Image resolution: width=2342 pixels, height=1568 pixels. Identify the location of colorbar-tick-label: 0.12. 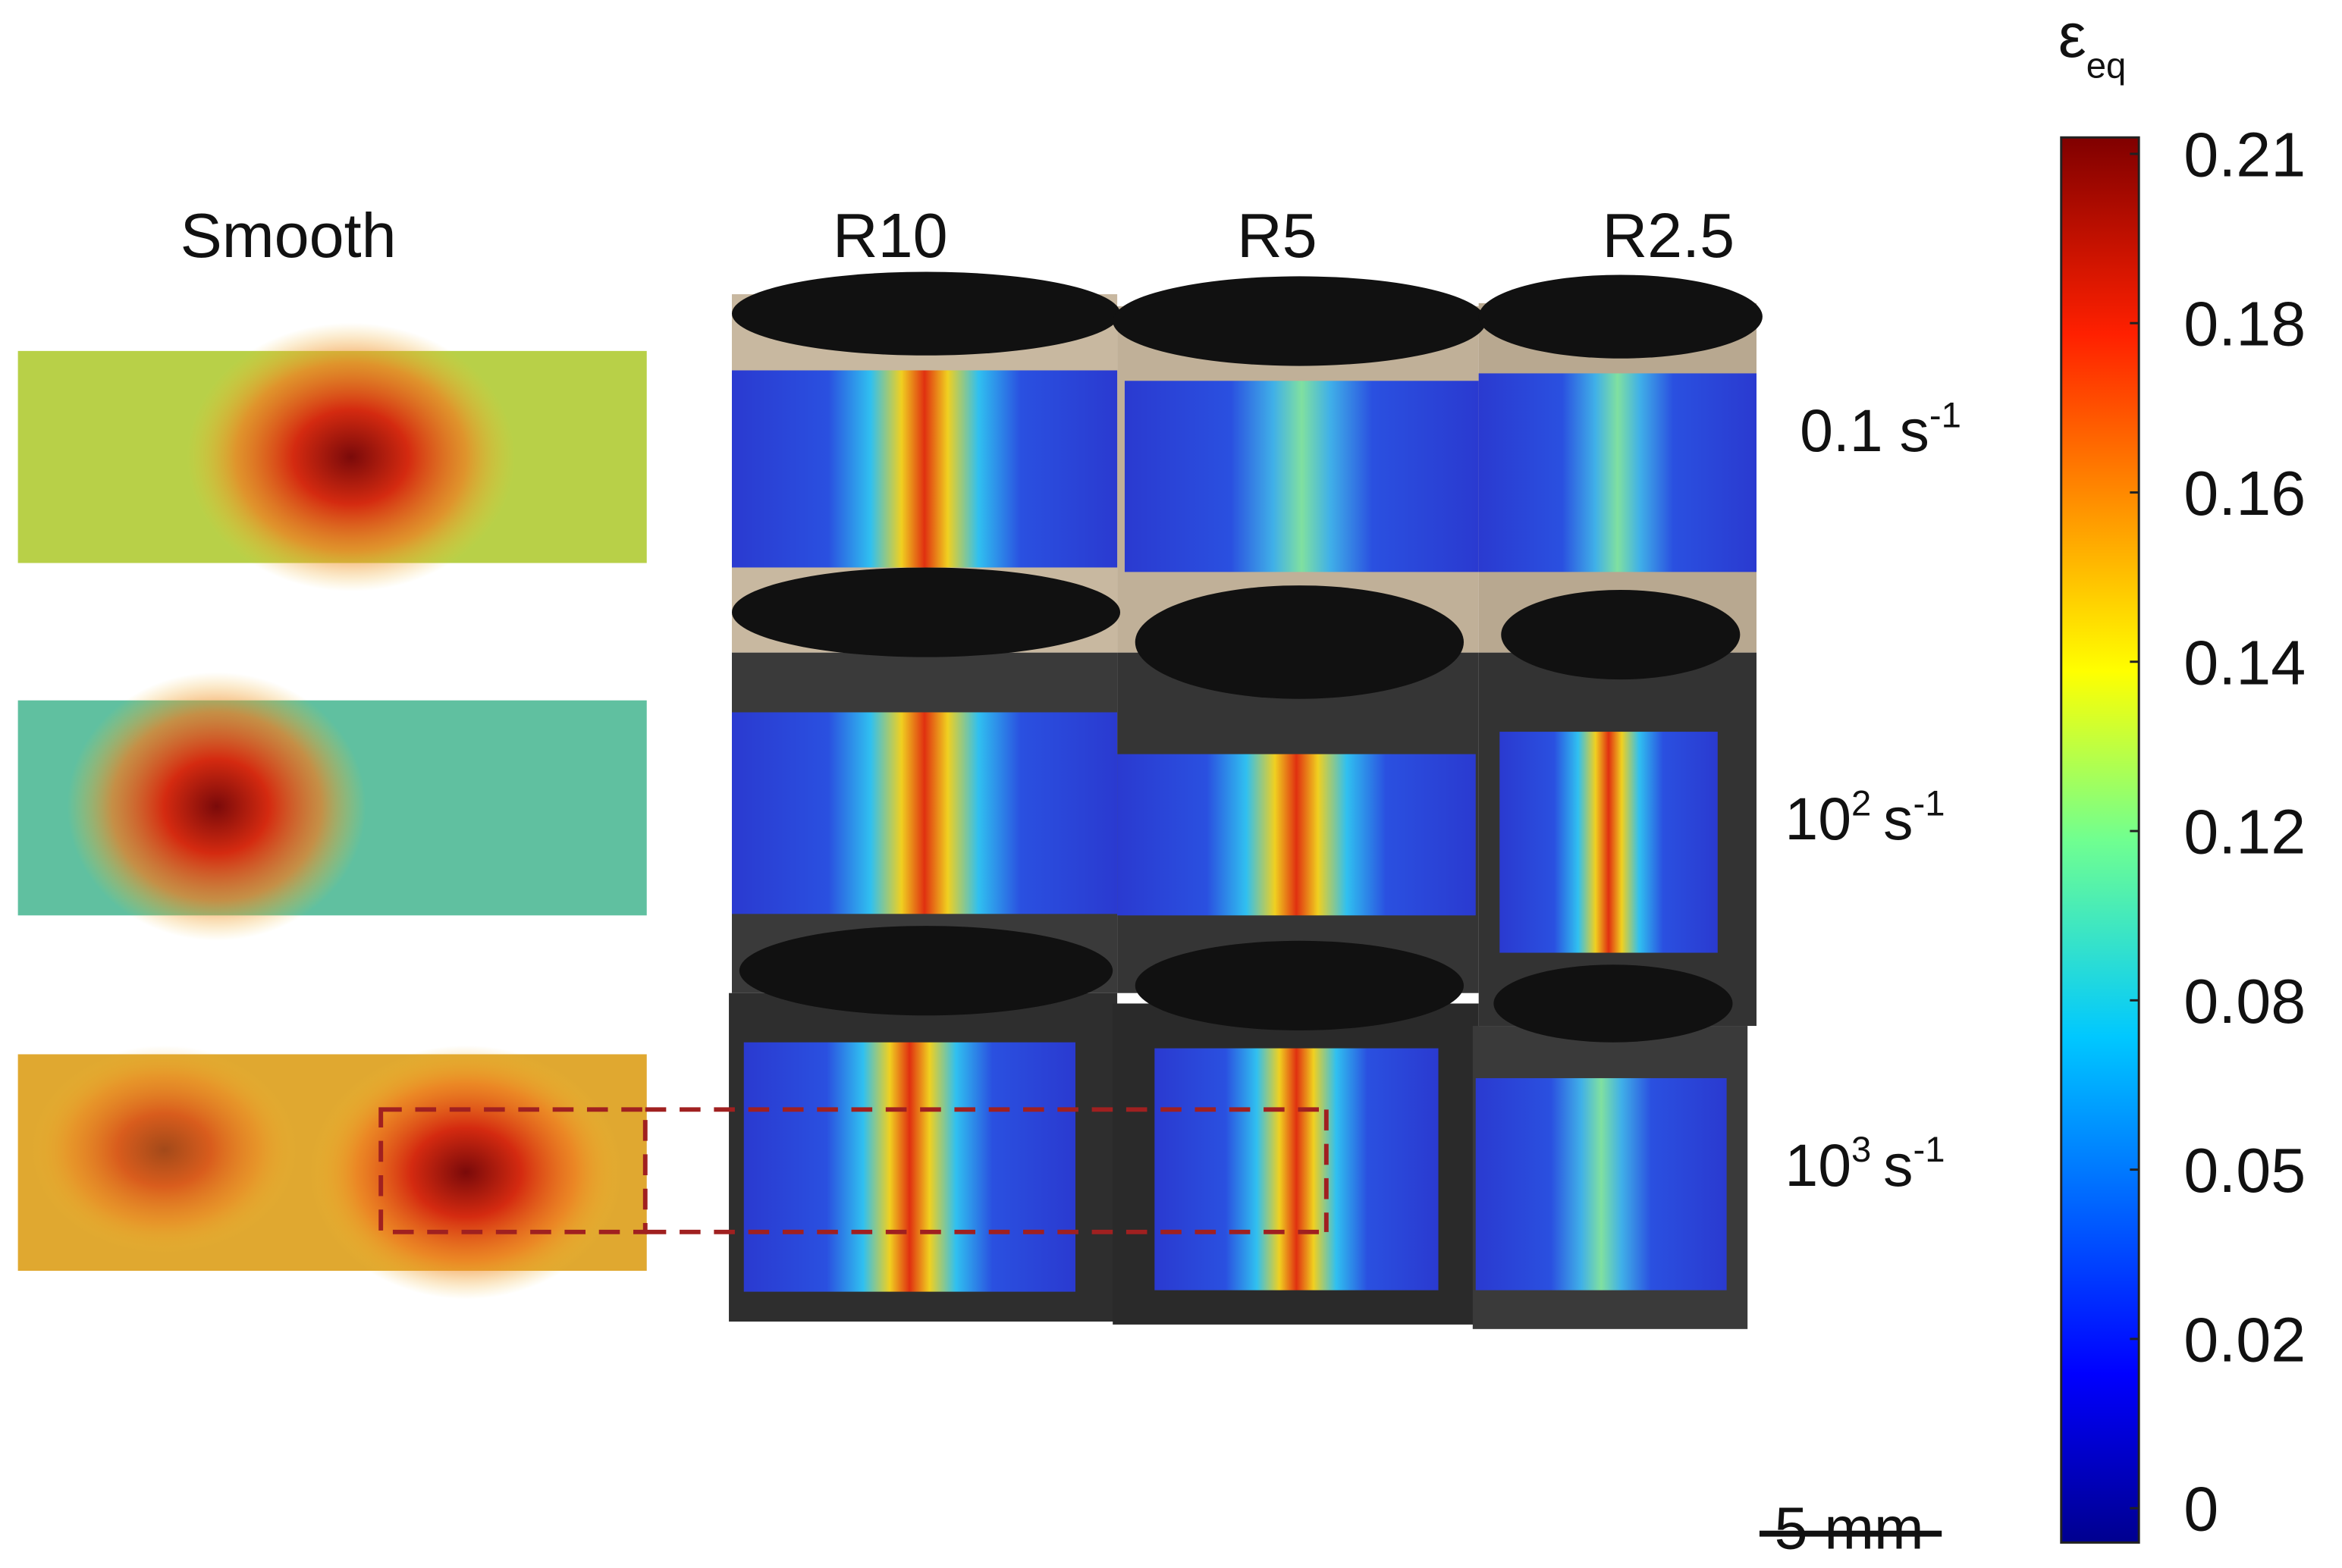
(2244, 832).